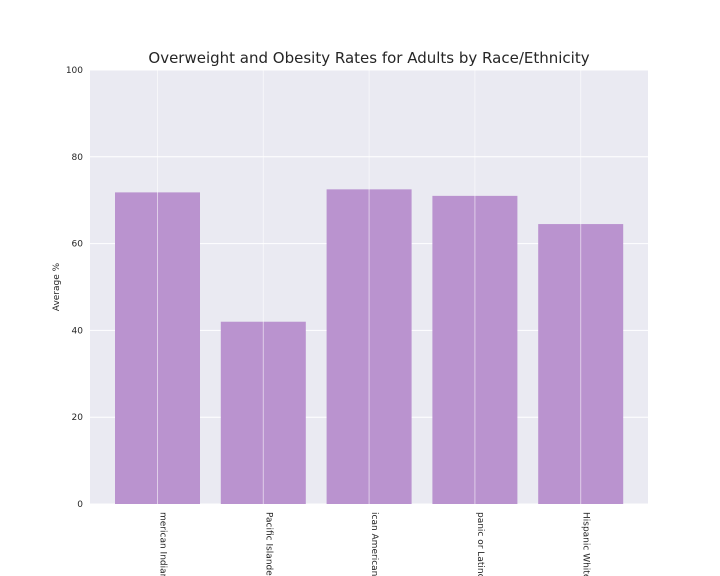  I want to click on y-tick-label: 100, so click(74, 71).